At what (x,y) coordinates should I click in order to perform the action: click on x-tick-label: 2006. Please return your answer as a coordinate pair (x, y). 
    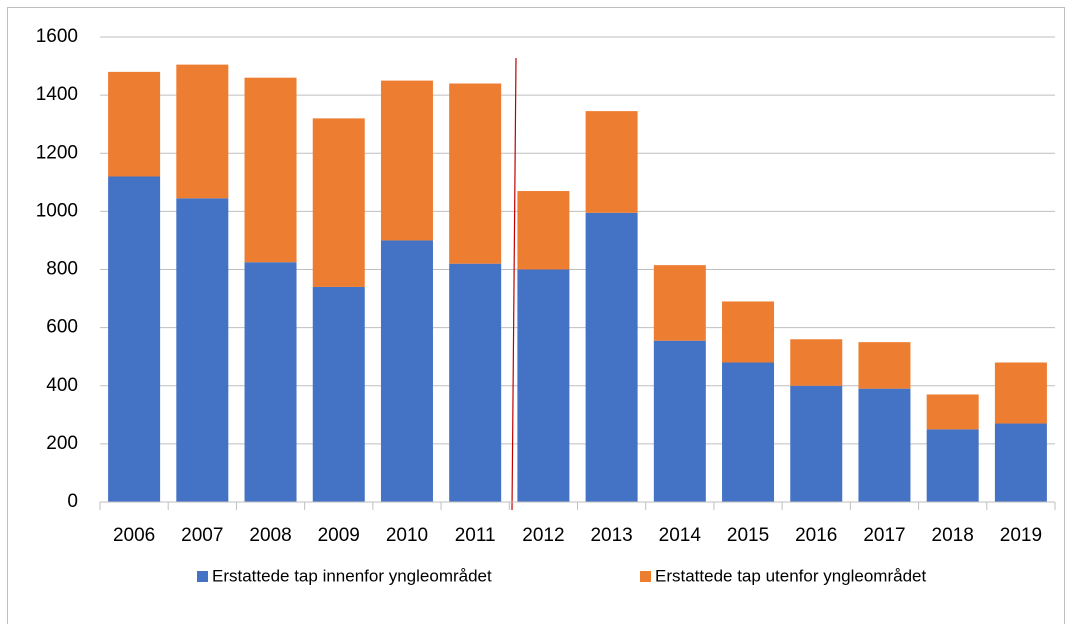
    Looking at the image, I should click on (134, 535).